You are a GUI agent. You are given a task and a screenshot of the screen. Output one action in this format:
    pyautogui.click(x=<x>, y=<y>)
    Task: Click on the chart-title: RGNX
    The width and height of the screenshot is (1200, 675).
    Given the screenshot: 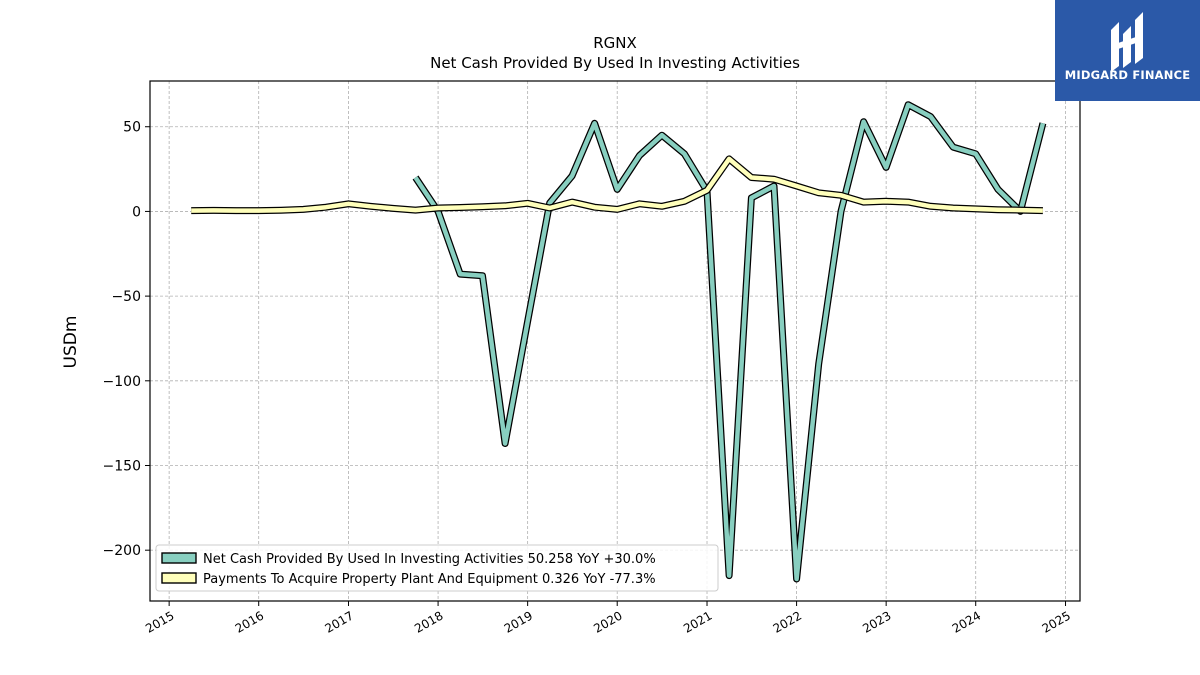 What is the action you would take?
    pyautogui.click(x=615, y=43)
    